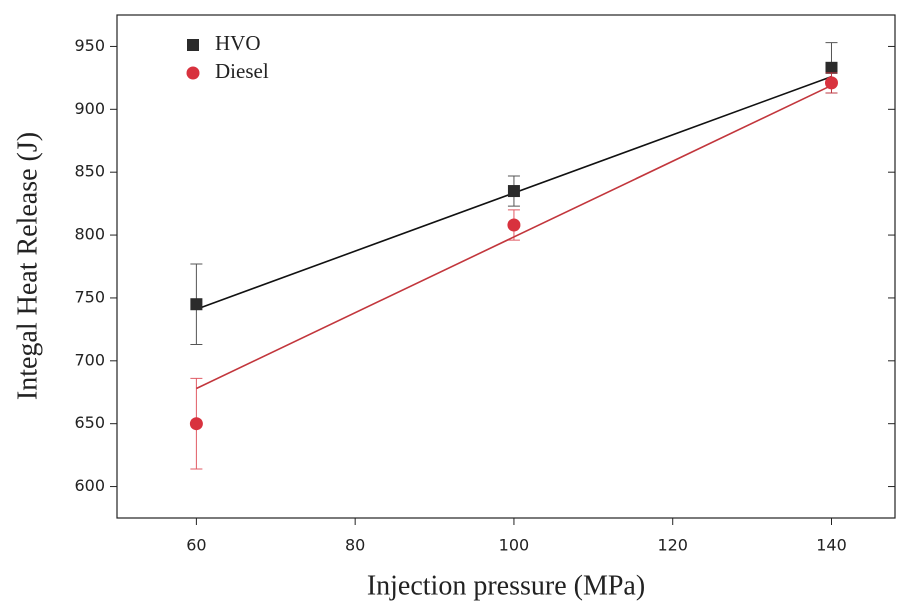 The width and height of the screenshot is (901, 604). Describe the element at coordinates (672, 545) in the screenshot. I see `x-tick-label: 120` at that location.